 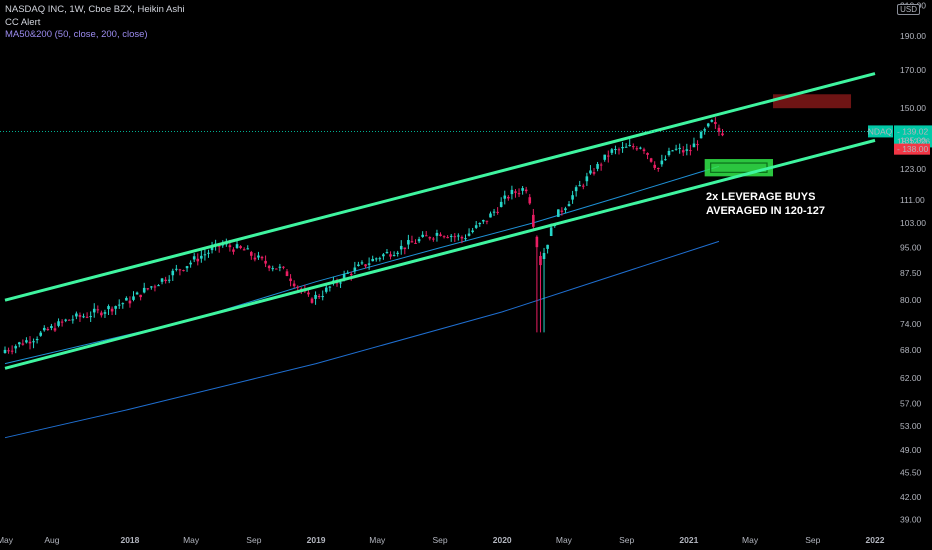 What do you see at coordinates (911, 350) in the screenshot?
I see `y-tick-label: 68.00` at bounding box center [911, 350].